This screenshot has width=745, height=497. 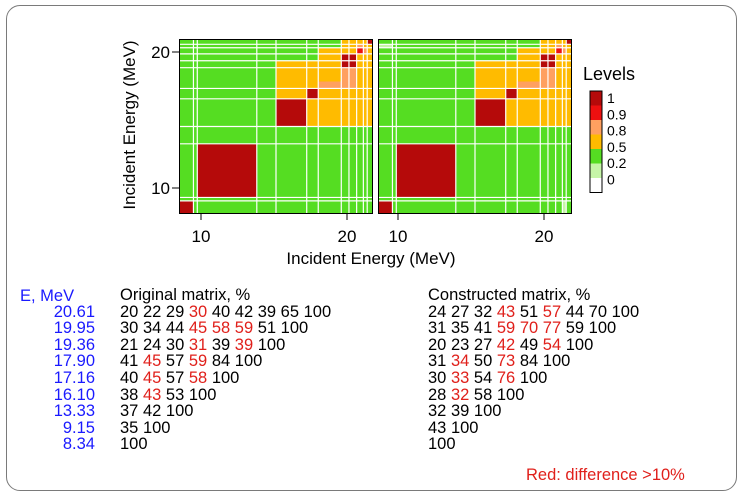 What do you see at coordinates (437, 394) in the screenshot?
I see `matrix-cell: 28` at bounding box center [437, 394].